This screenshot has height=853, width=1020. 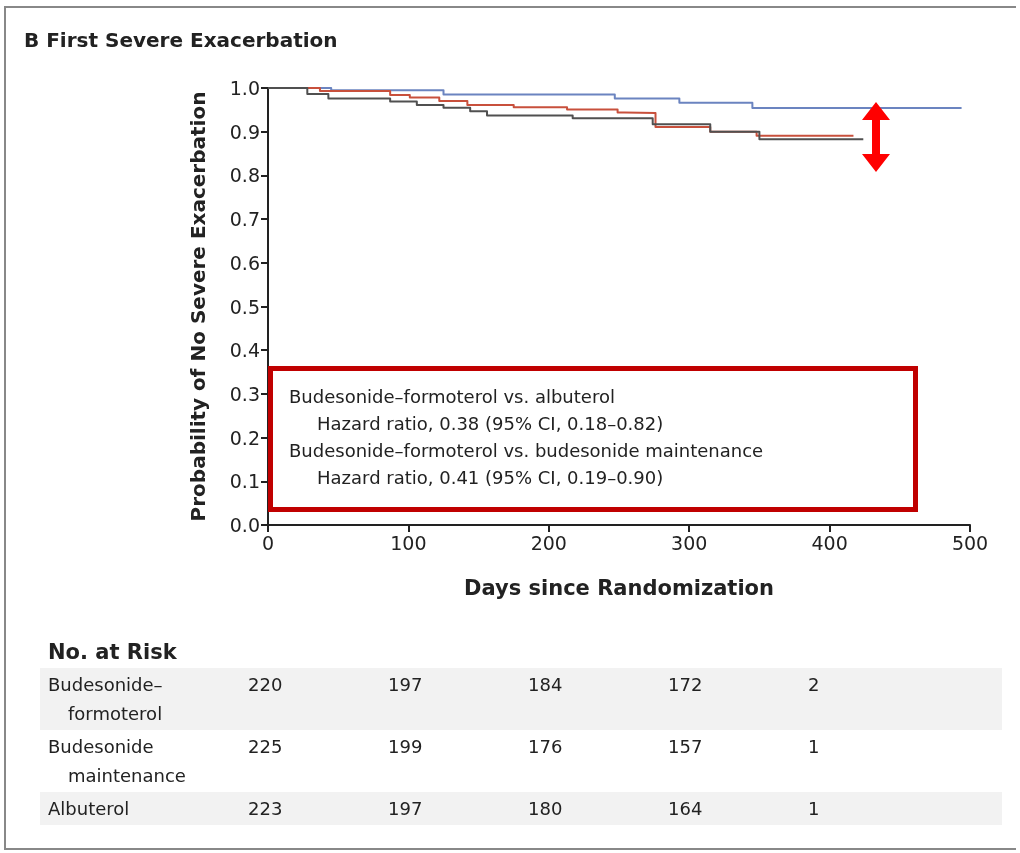 What do you see at coordinates (490, 478) in the screenshot?
I see `annotation: Hazard ratio, 0.41 (95% CI, 0.19–0.90)` at bounding box center [490, 478].